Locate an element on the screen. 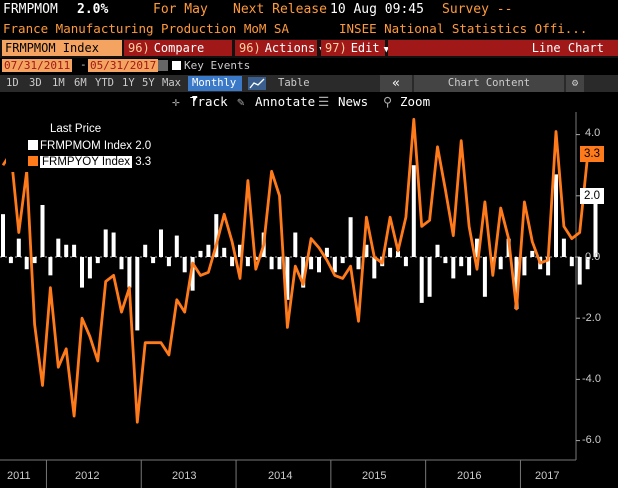  legend-item-yoy-name: FRMPYOY Index is located at coordinates (86, 162).